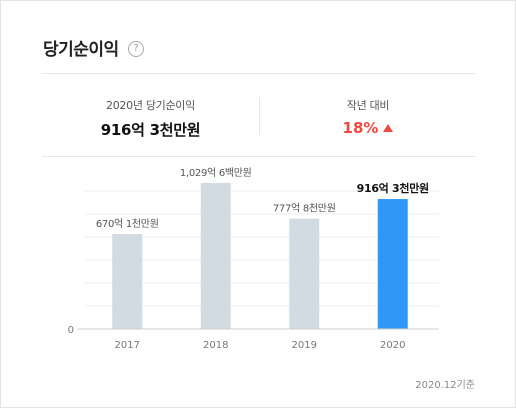  I want to click on current-net-income-summary: 2020년 당기순이익 916억 3천만원, so click(150, 118).